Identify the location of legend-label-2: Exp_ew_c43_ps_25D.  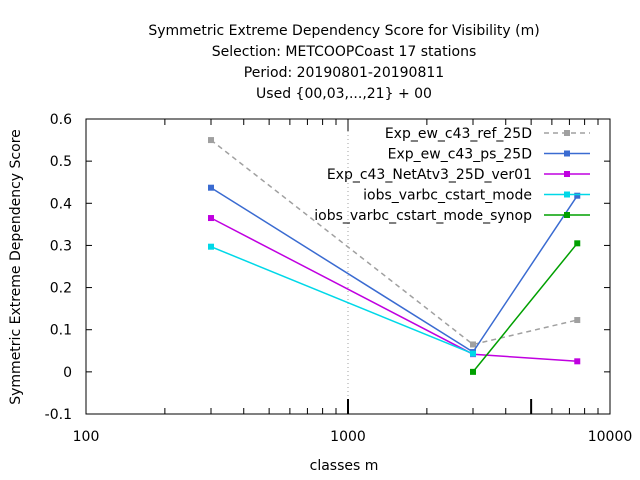
(460, 155).